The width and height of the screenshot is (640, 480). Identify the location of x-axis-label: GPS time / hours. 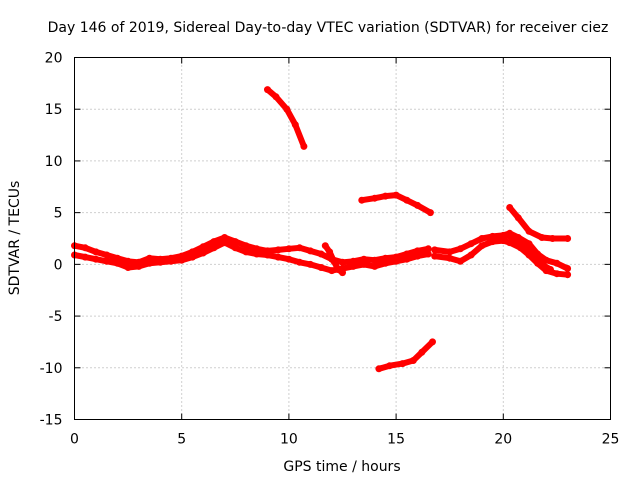
(341, 467).